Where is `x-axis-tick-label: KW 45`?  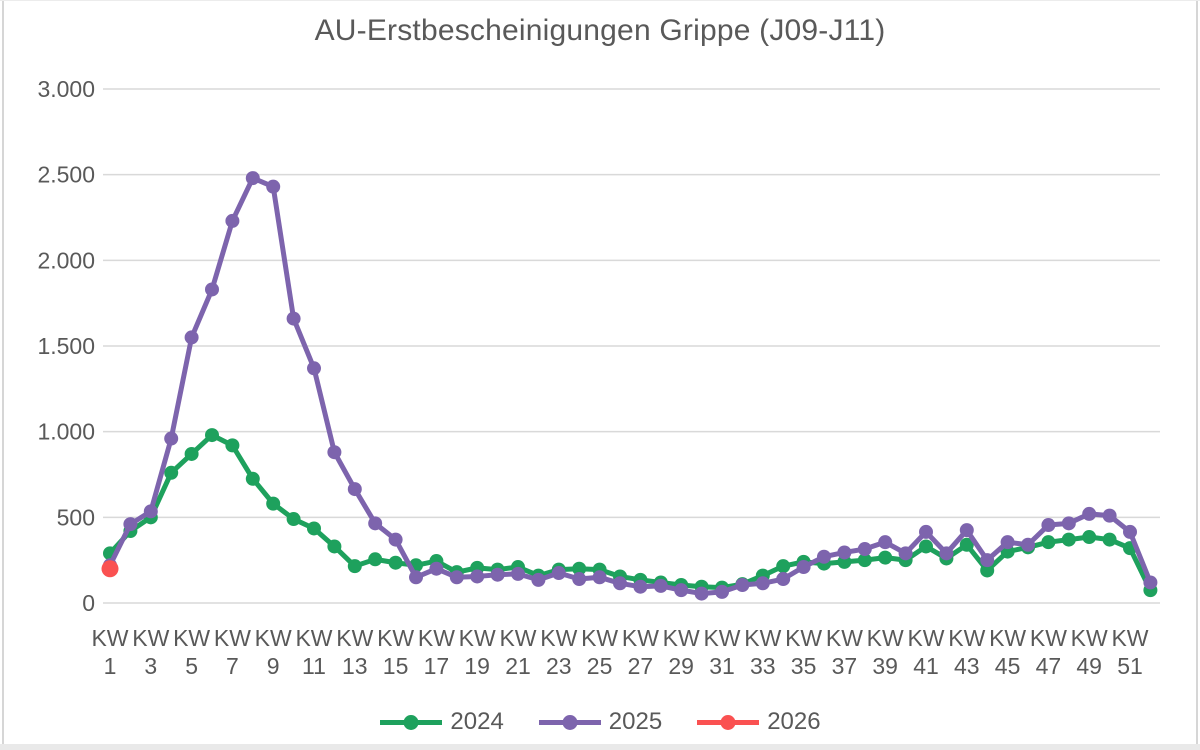
x-axis-tick-label: KW 45 is located at coordinates (1007, 652).